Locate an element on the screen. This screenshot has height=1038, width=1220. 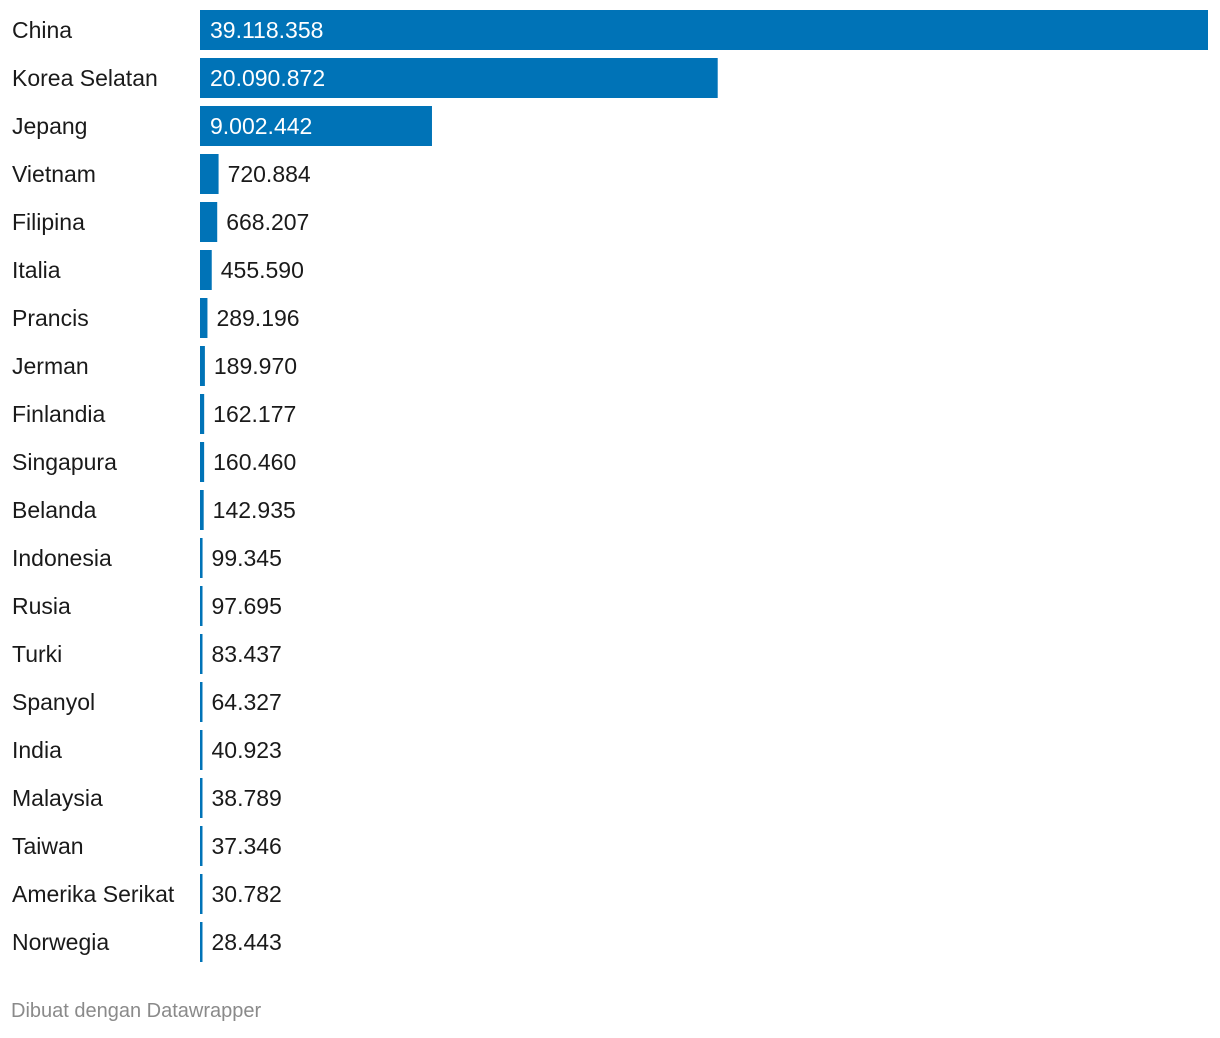
category-label: Turki is located at coordinates (37, 654).